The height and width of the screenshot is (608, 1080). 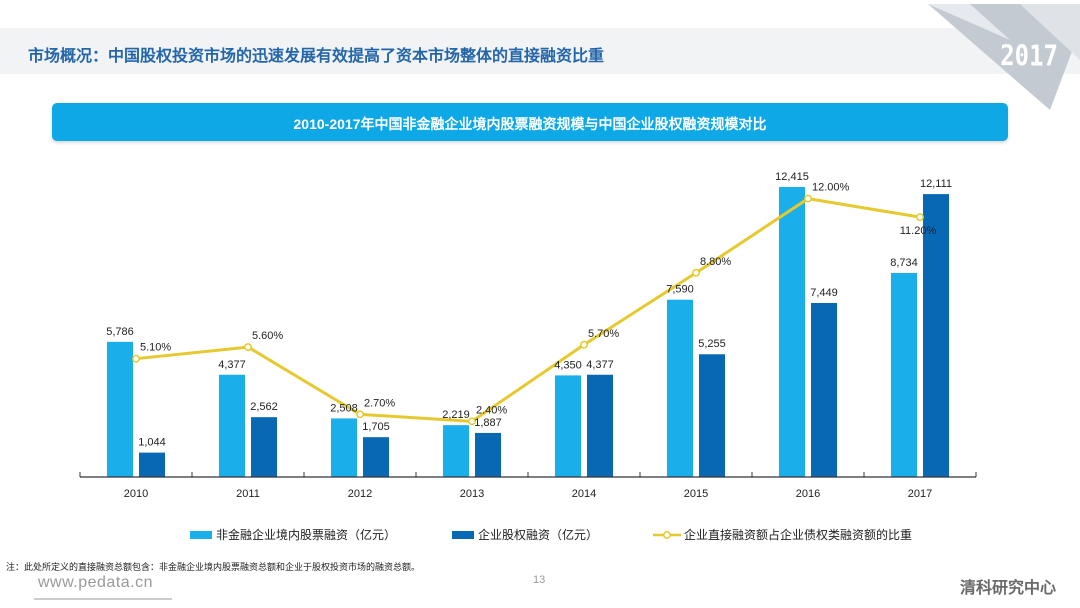 What do you see at coordinates (936, 184) in the screenshot?
I see `bar-value-label: 12,111` at bounding box center [936, 184].